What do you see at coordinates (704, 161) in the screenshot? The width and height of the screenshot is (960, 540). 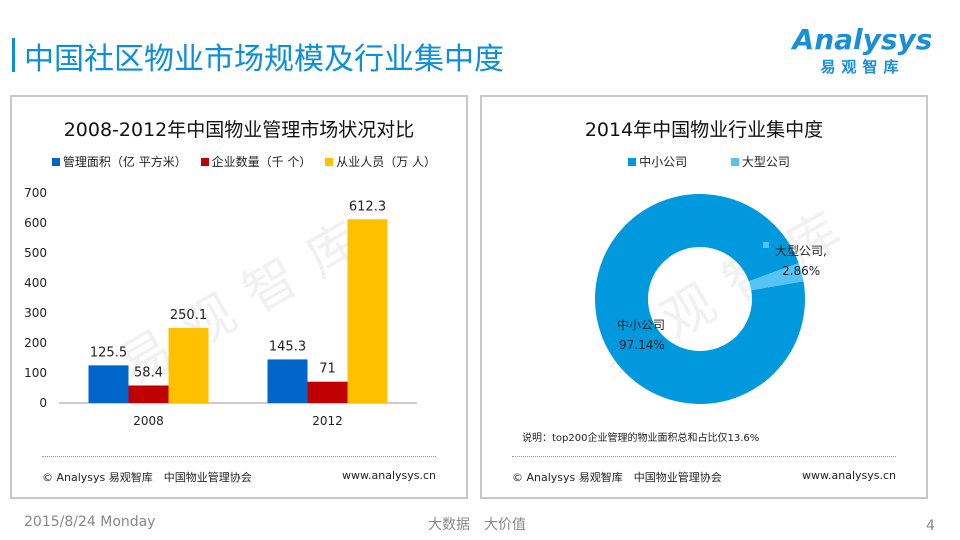 I see `donut-legend: 中小公司 大型公司` at bounding box center [704, 161].